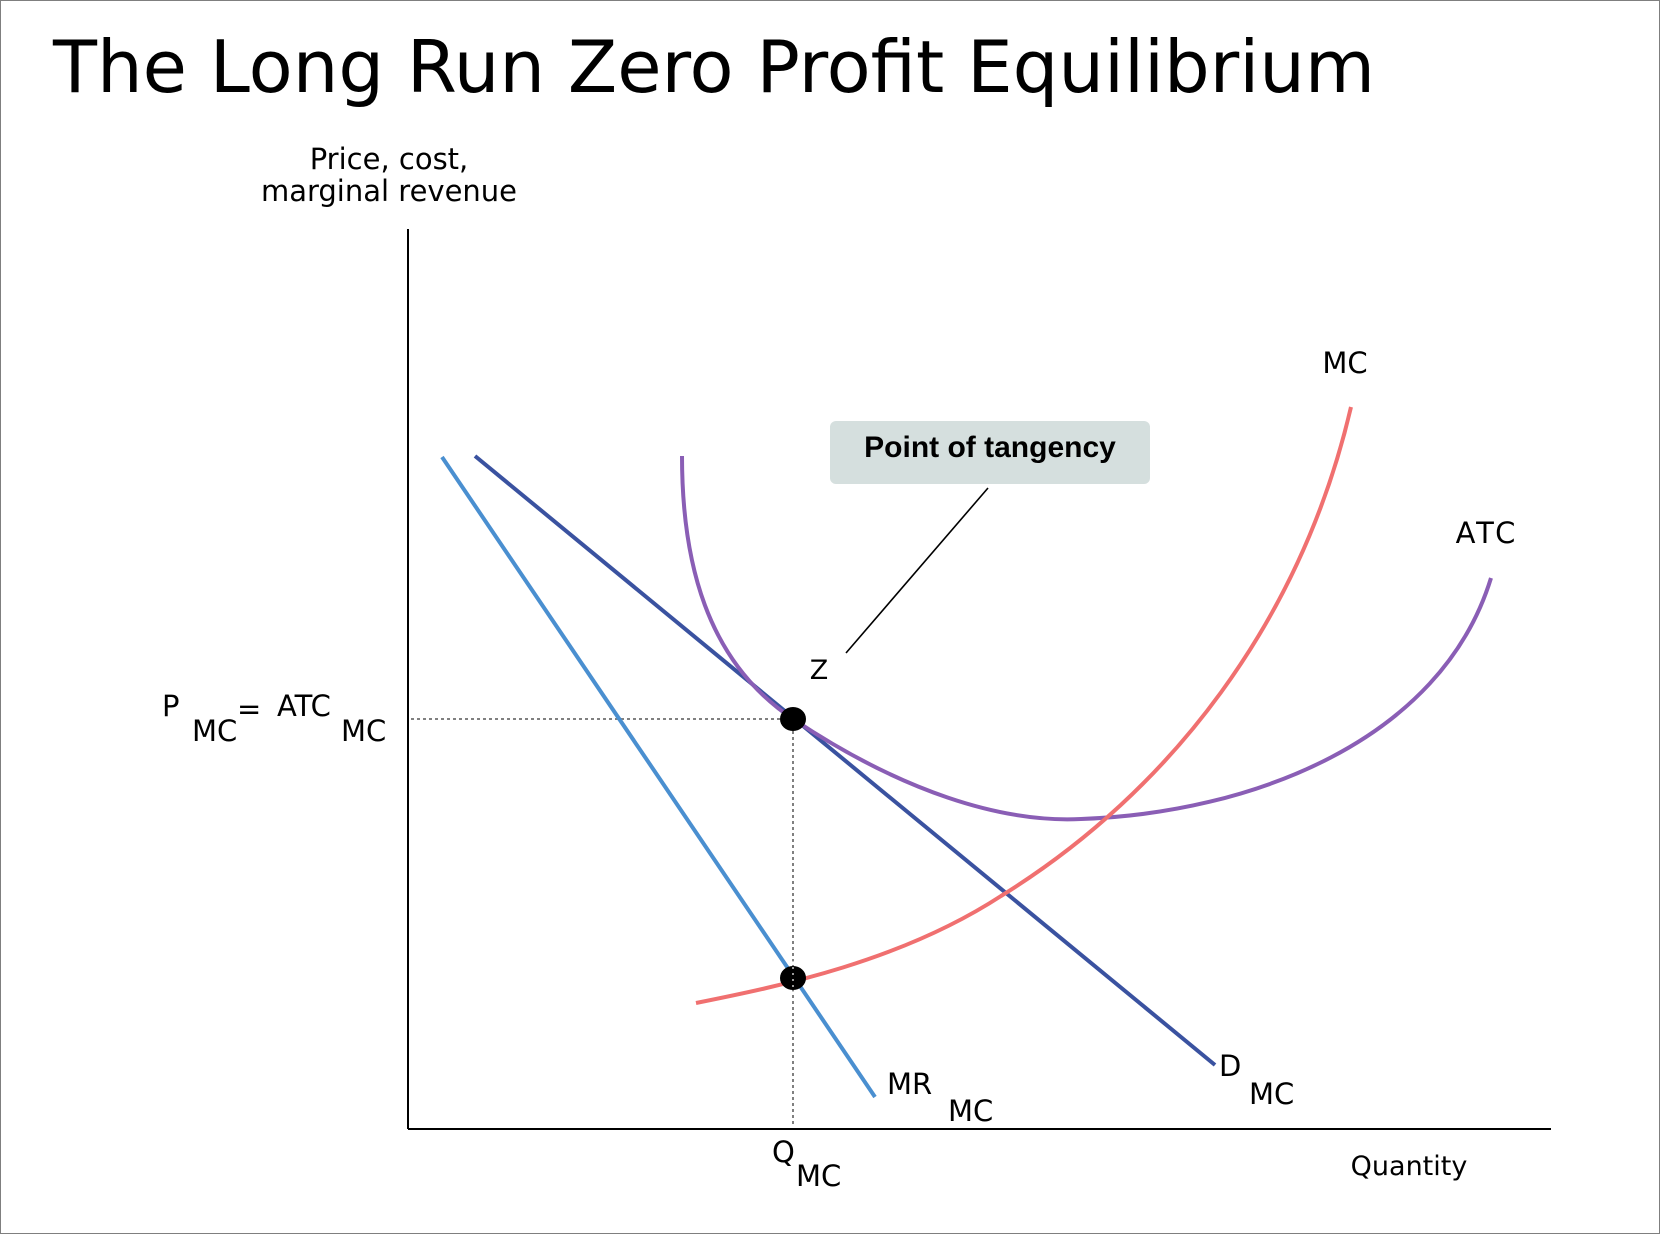  Describe the element at coordinates (389, 159) in the screenshot. I see `y-axis-label-line1: Price, cost,` at that location.